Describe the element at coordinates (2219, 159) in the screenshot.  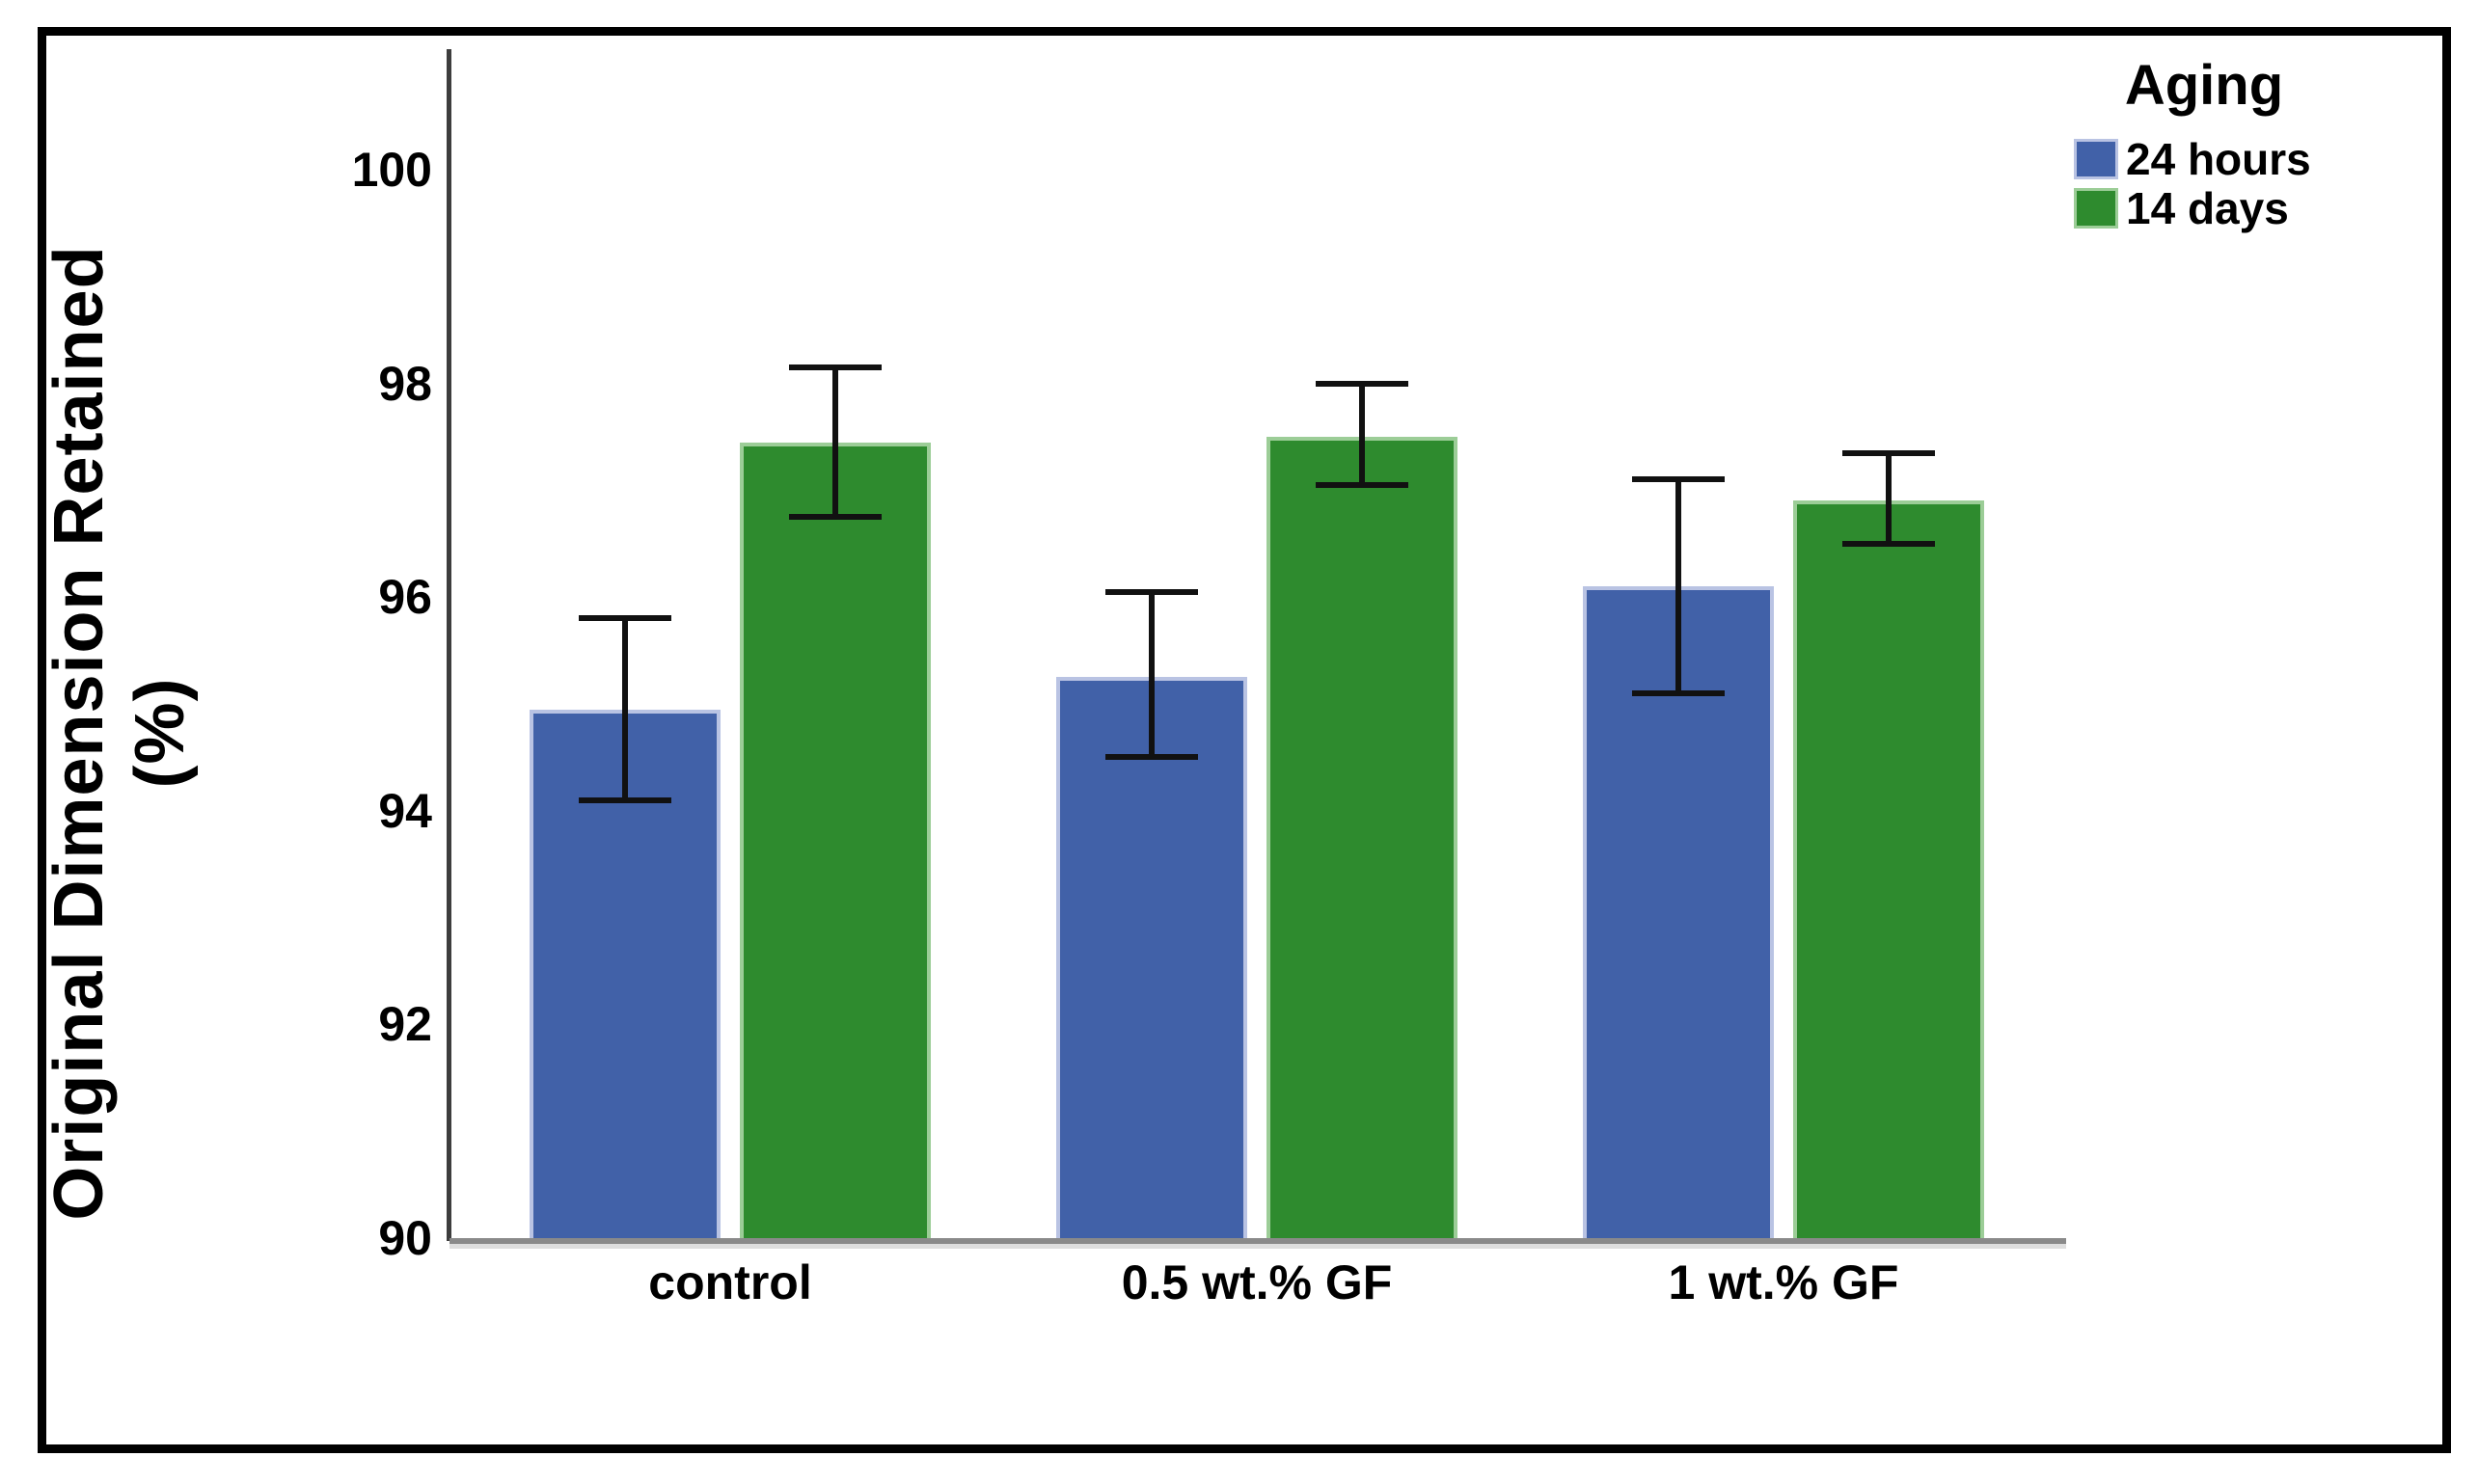
I see `legend-entry-label: 24 hours` at that location.